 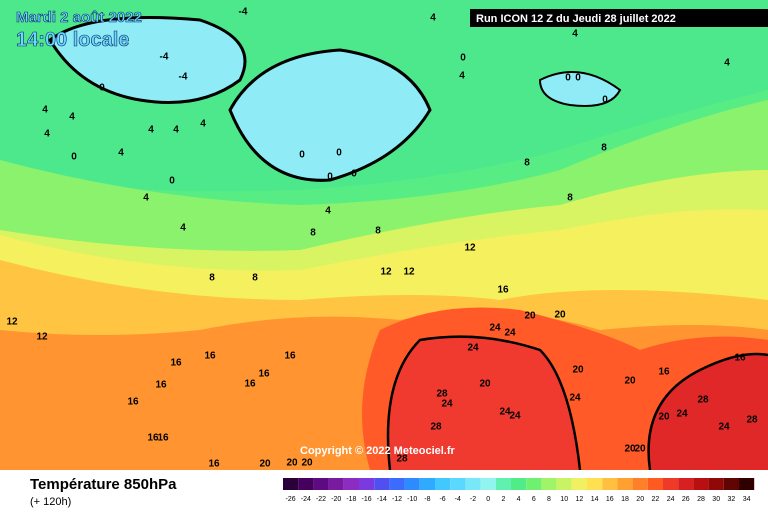 What do you see at coordinates (576, 19) in the screenshot?
I see `run-info: Run ICON 12 Z du Jeudi 28 juillet 2022` at bounding box center [576, 19].